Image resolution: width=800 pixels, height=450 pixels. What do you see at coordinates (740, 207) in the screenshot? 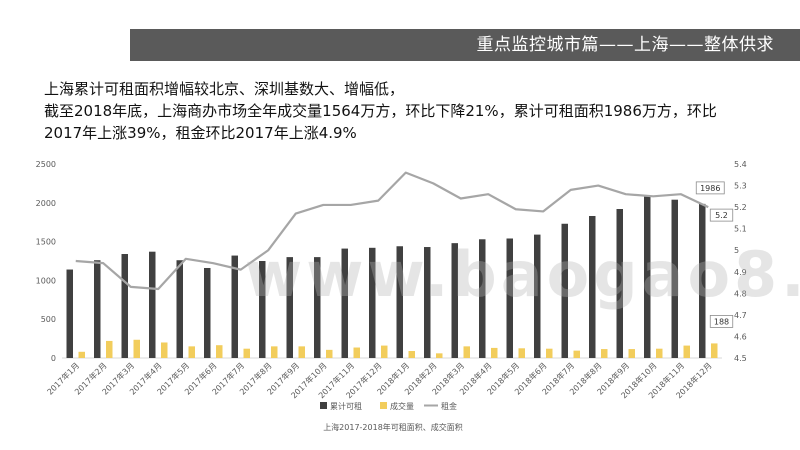
I see `y-tick-right: 5.2` at bounding box center [740, 207].